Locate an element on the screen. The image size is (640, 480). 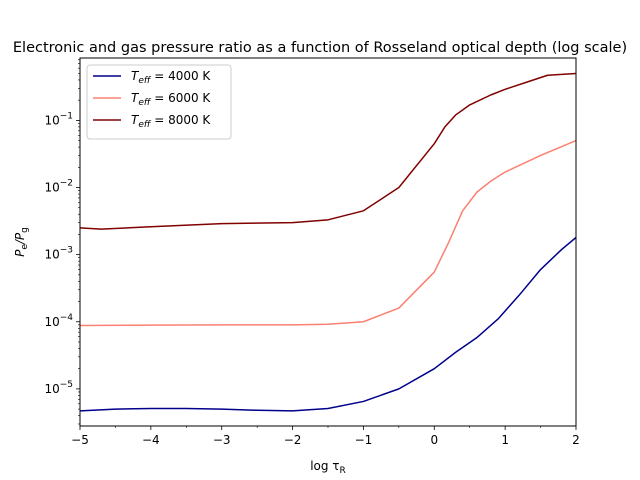
legend-entry-0: Teff = 4000 K is located at coordinates (171, 77).